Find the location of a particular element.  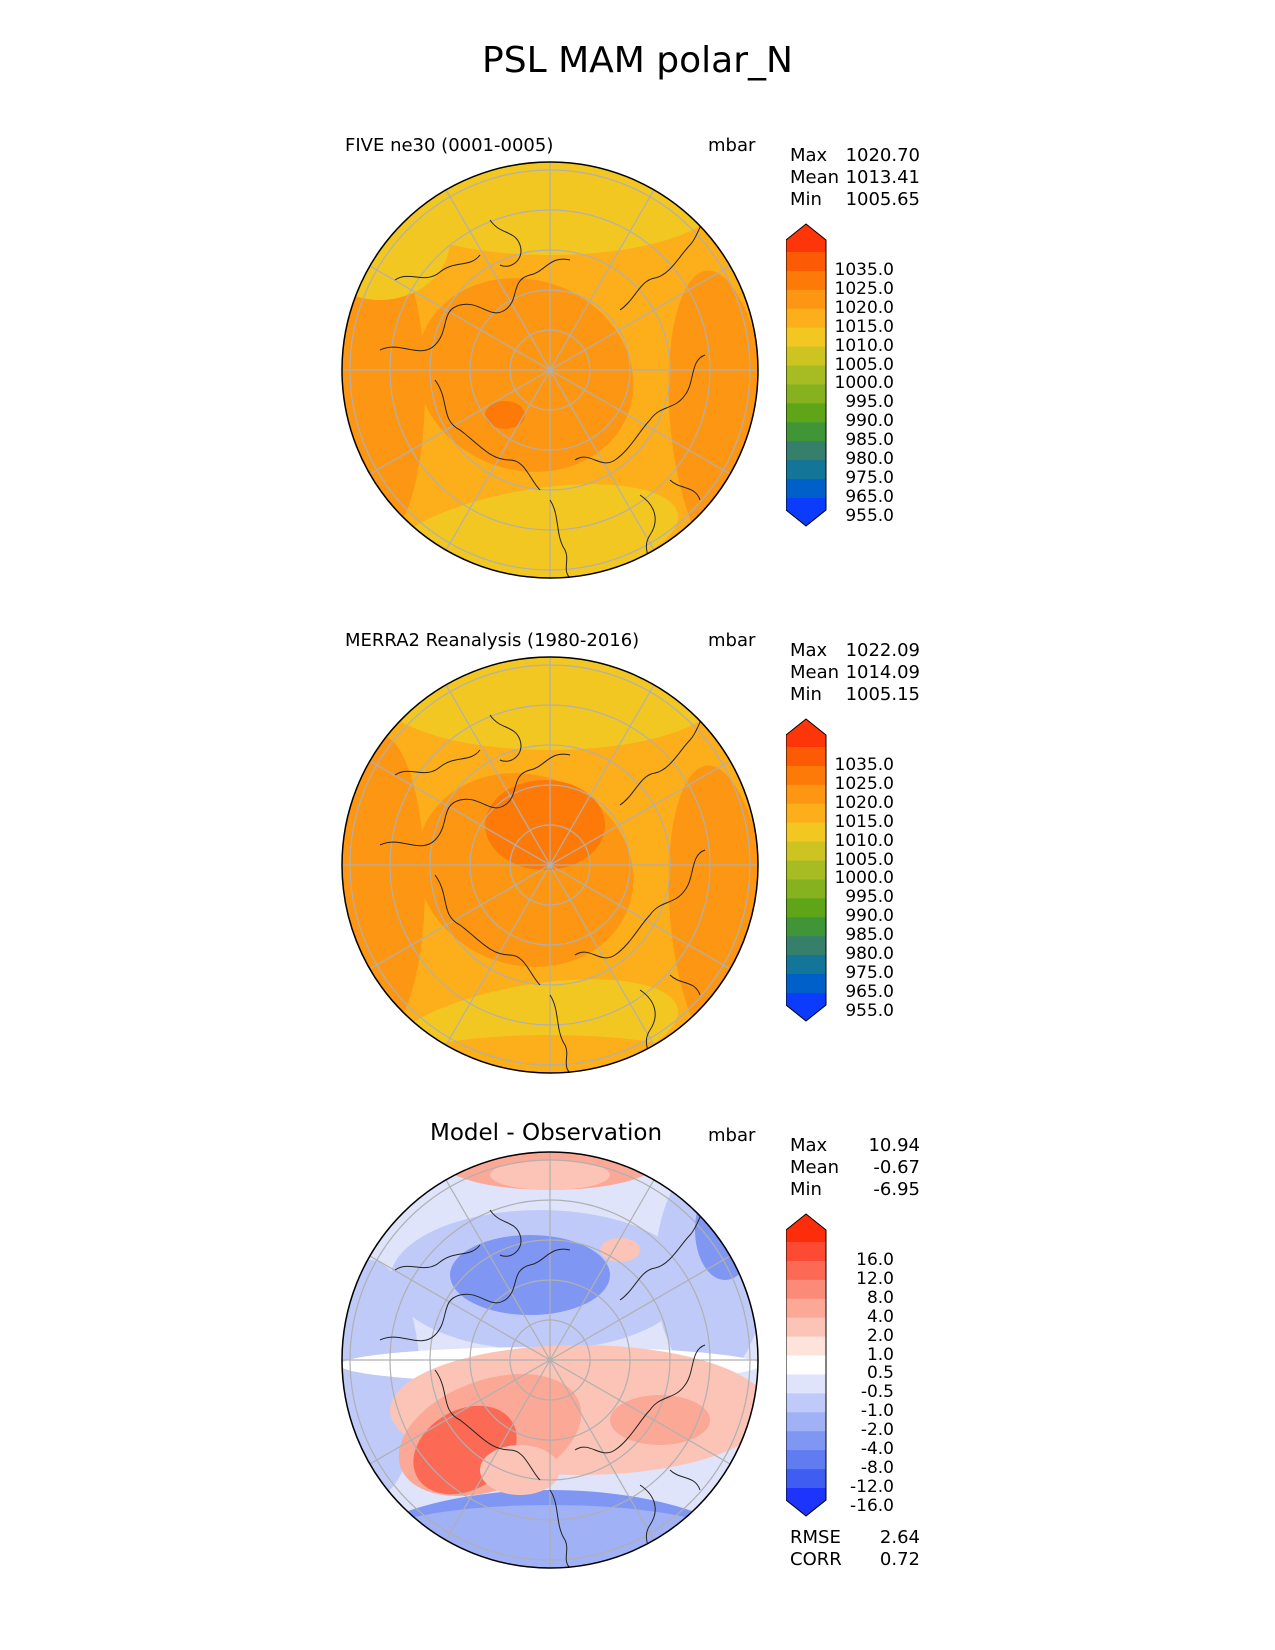

colorbar-tick-label: 980.0 is located at coordinates (869, 954).